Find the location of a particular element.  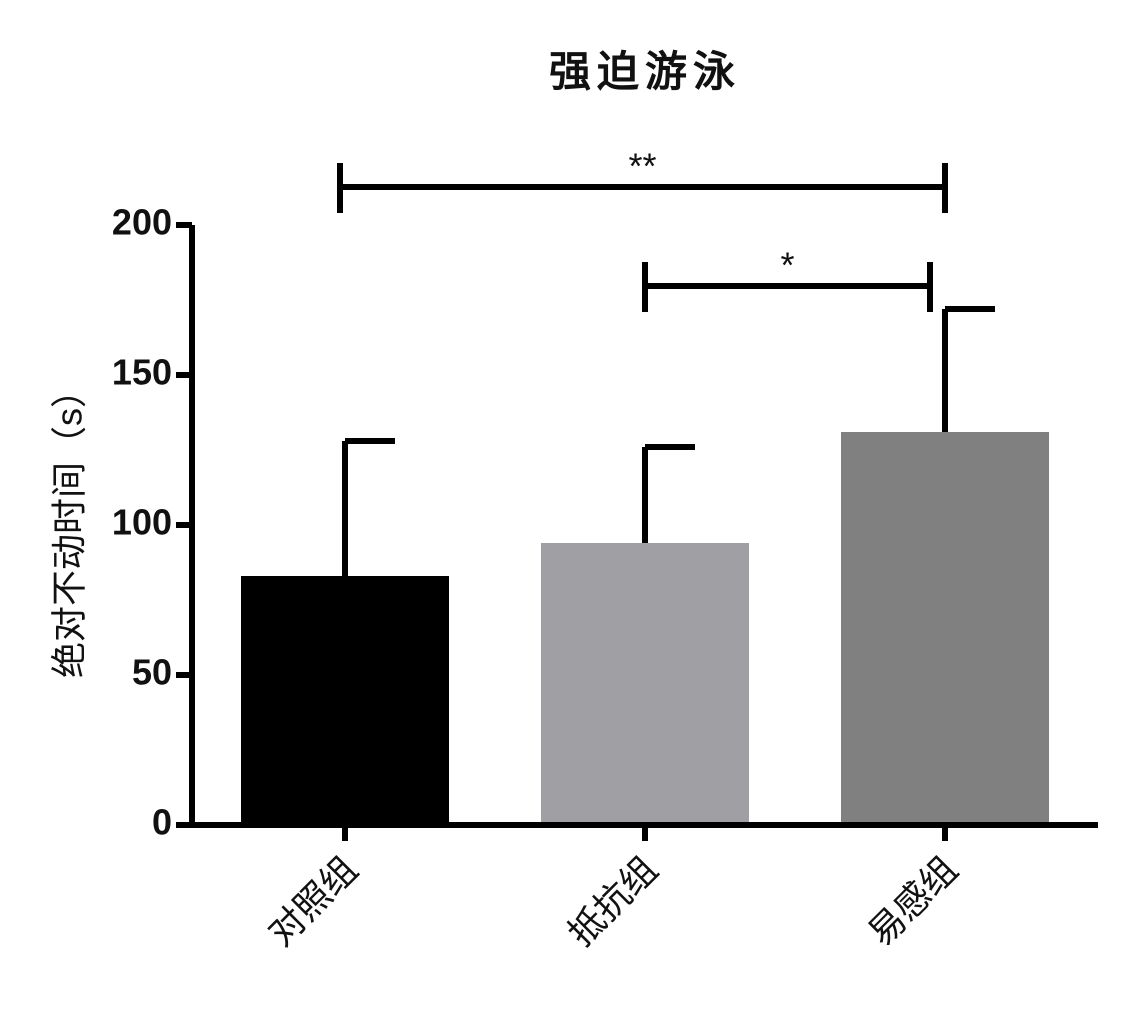

sig-label: ** is located at coordinates (642, 166).